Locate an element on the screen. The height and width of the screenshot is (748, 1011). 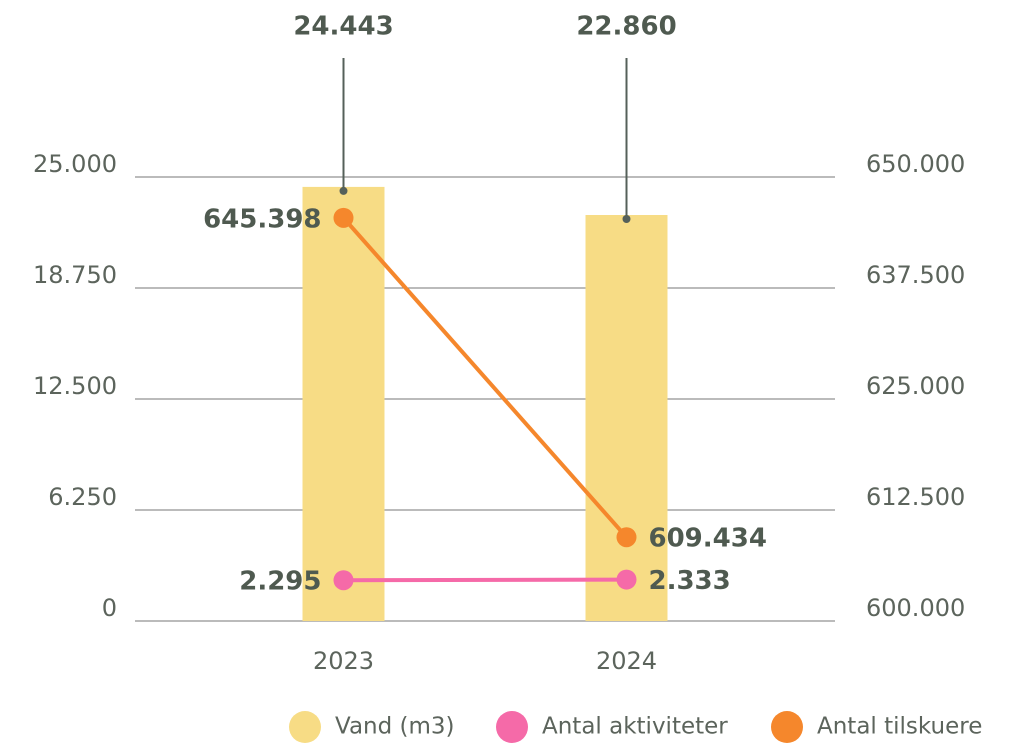
legend-label: Vand (m3) is located at coordinates (395, 727).